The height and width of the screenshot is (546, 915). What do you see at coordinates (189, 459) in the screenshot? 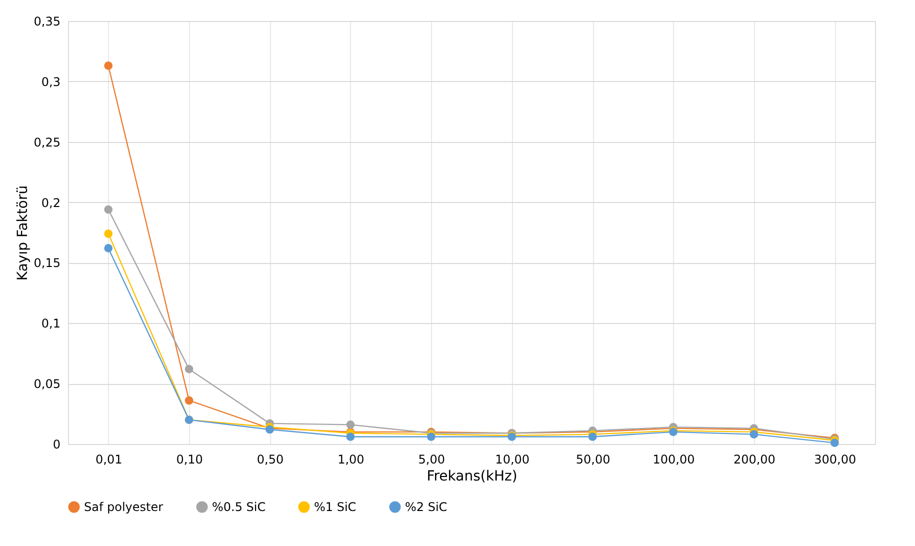
I see `x-tick-label: 0,10` at bounding box center [189, 459].